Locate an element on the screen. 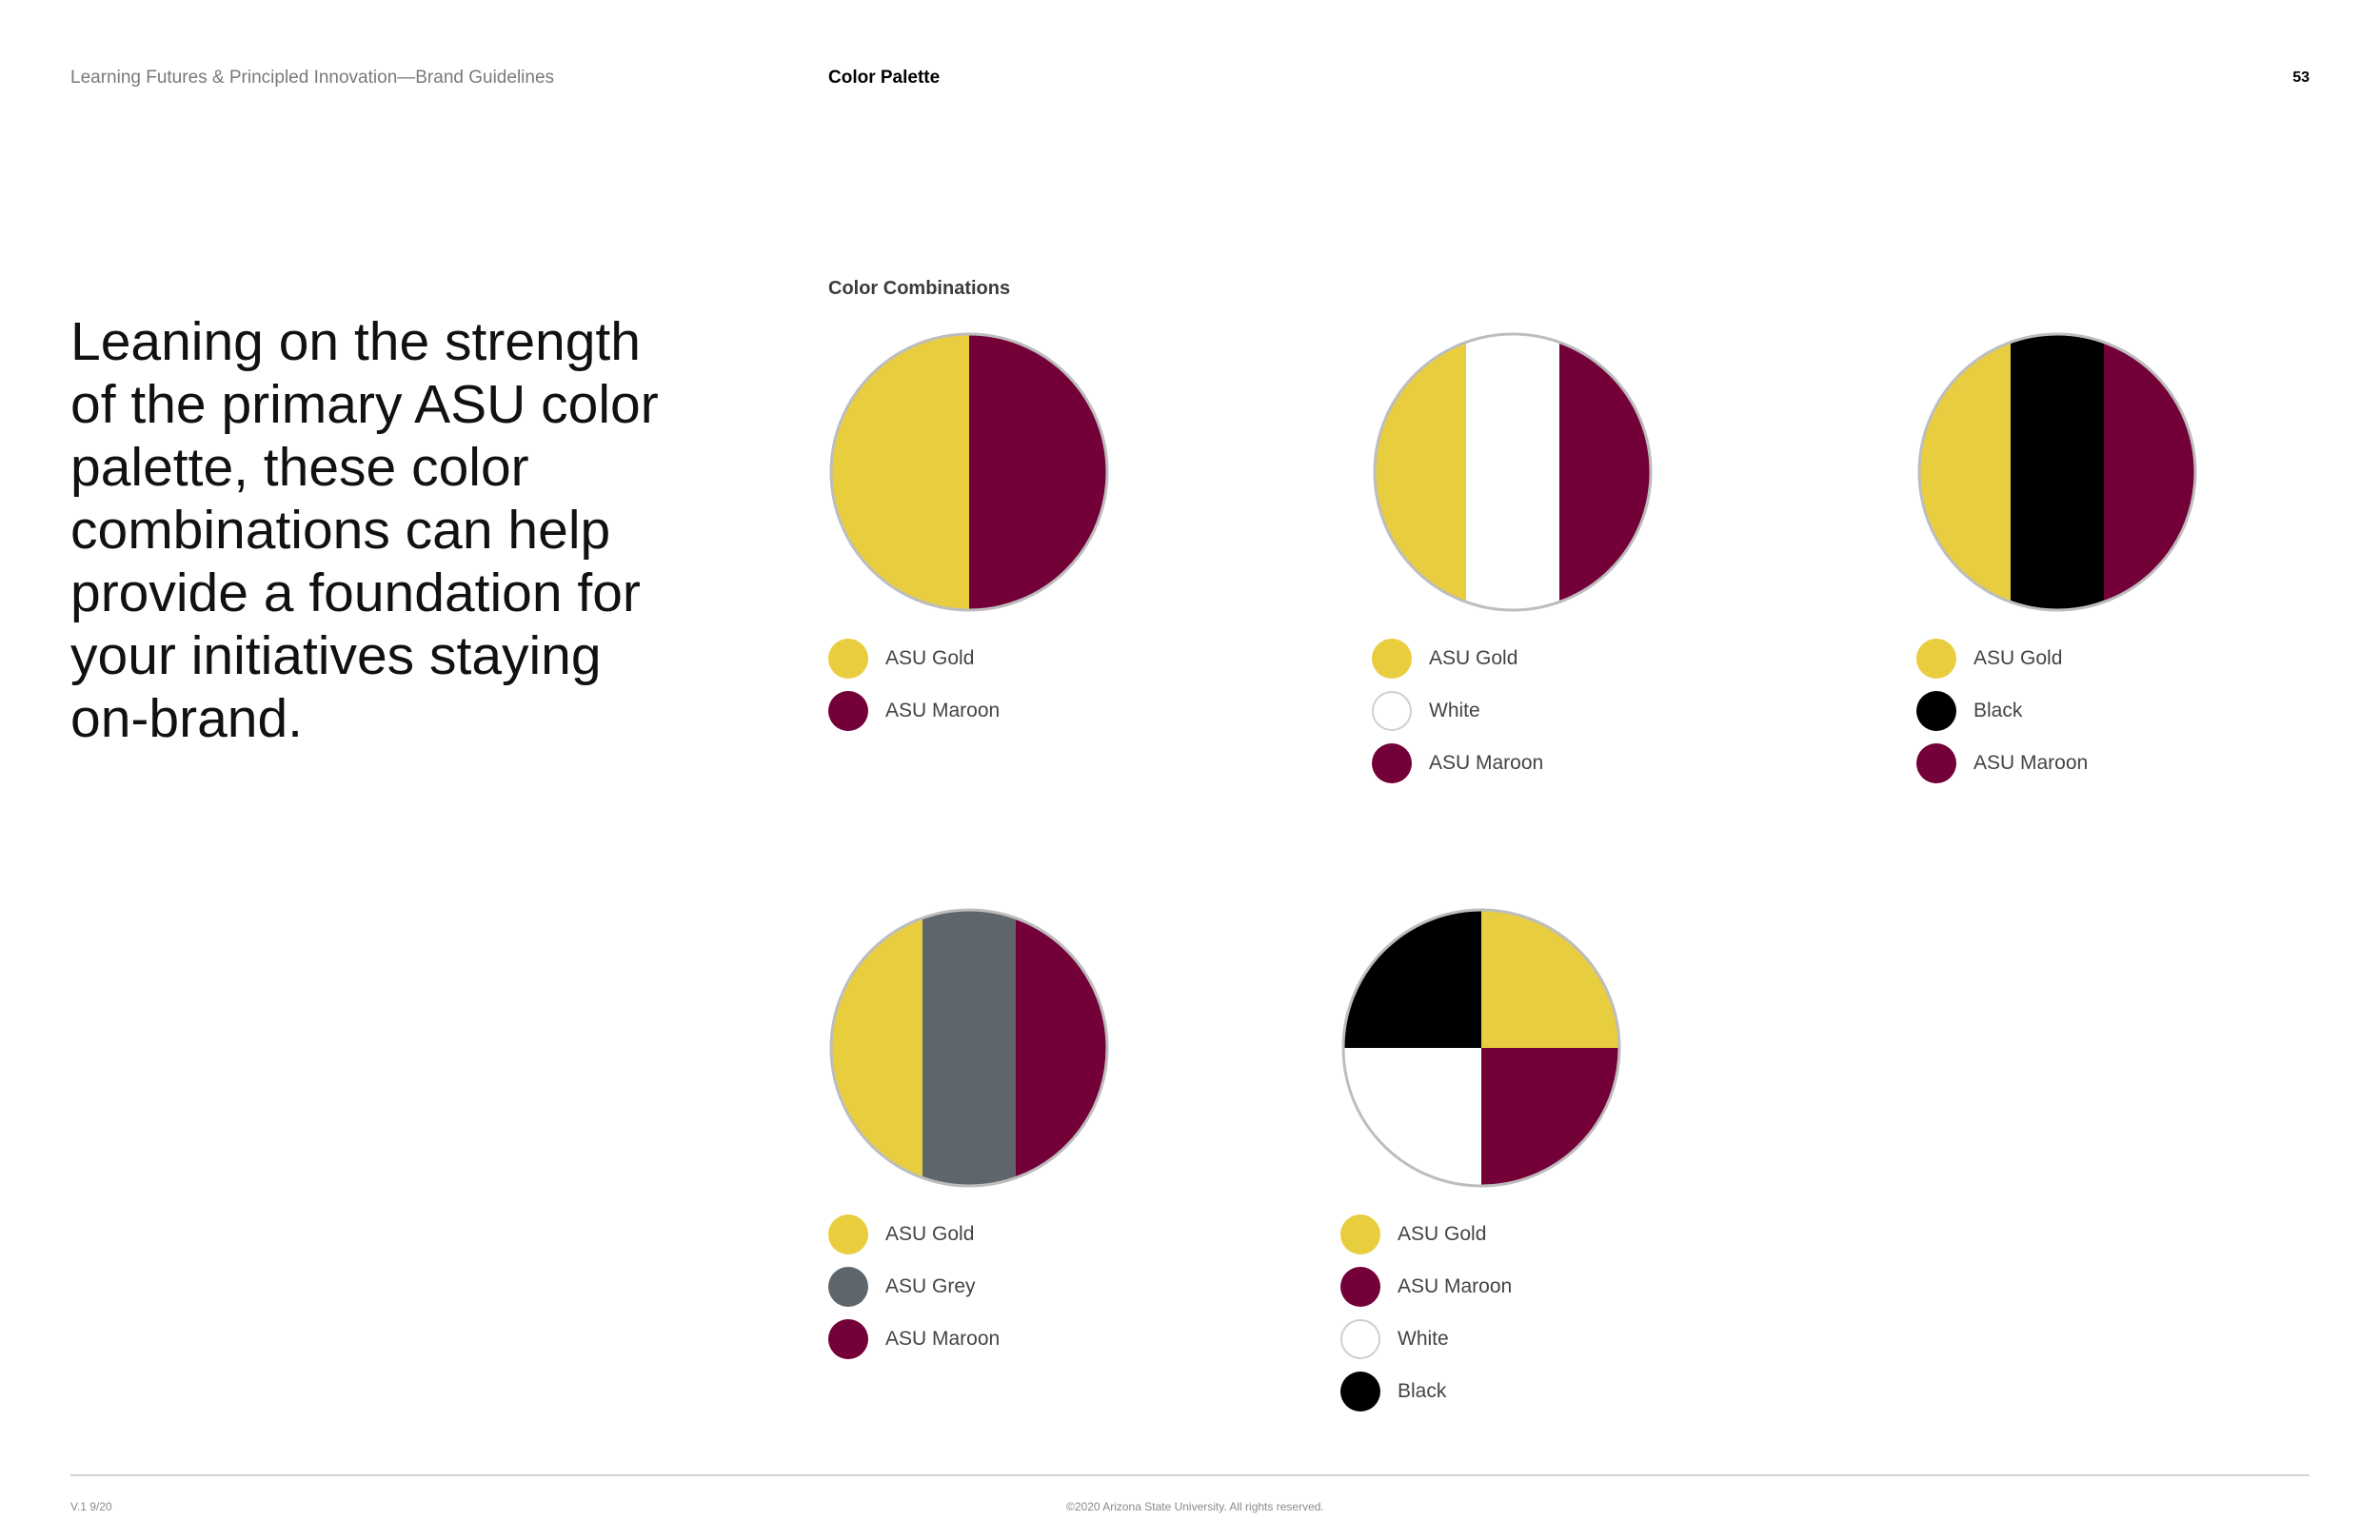 The height and width of the screenshot is (1540, 2380). color-legend: ASU Gold Black ASU Maroon is located at coordinates (2057, 710).